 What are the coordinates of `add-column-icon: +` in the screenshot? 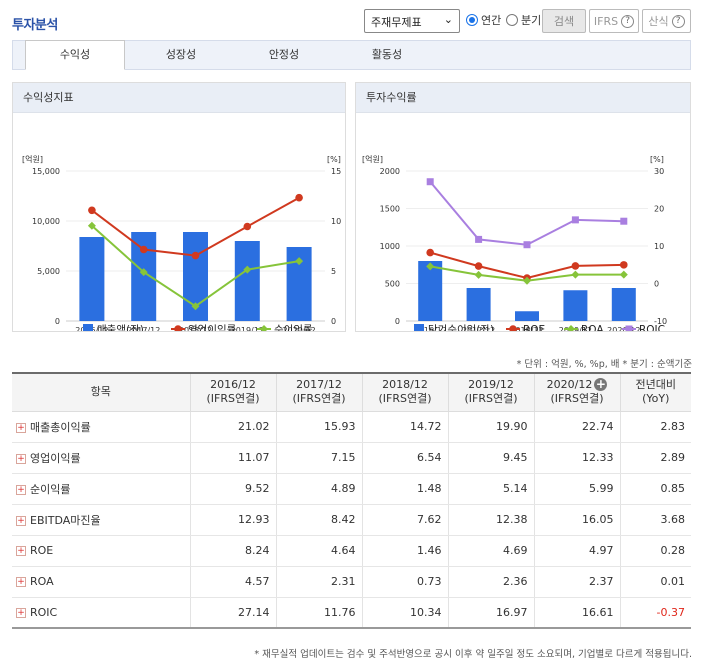 It's located at (601, 384).